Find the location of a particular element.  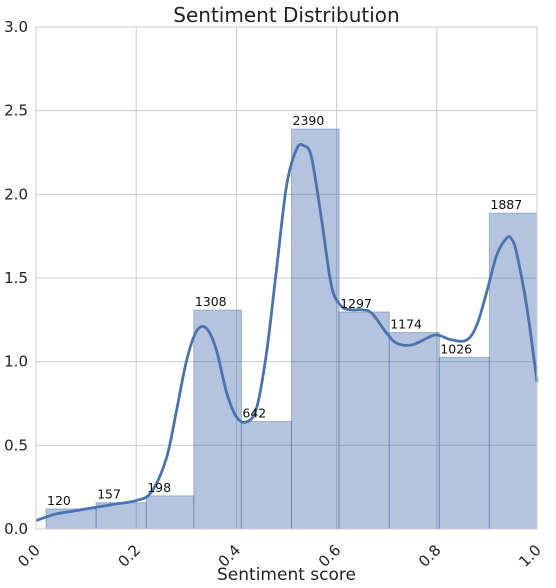

y-tick-label: 1.0 is located at coordinates (16, 362).